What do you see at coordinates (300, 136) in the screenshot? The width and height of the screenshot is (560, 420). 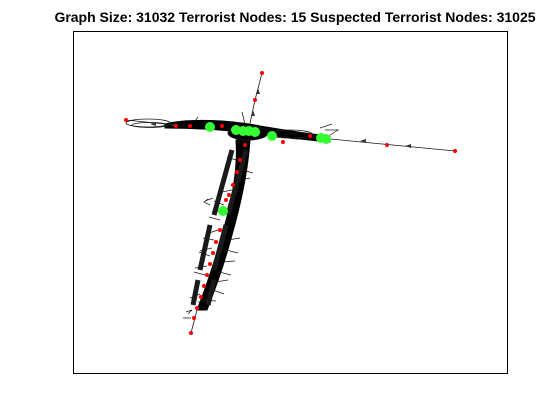 I see `right-loop-b` at bounding box center [300, 136].